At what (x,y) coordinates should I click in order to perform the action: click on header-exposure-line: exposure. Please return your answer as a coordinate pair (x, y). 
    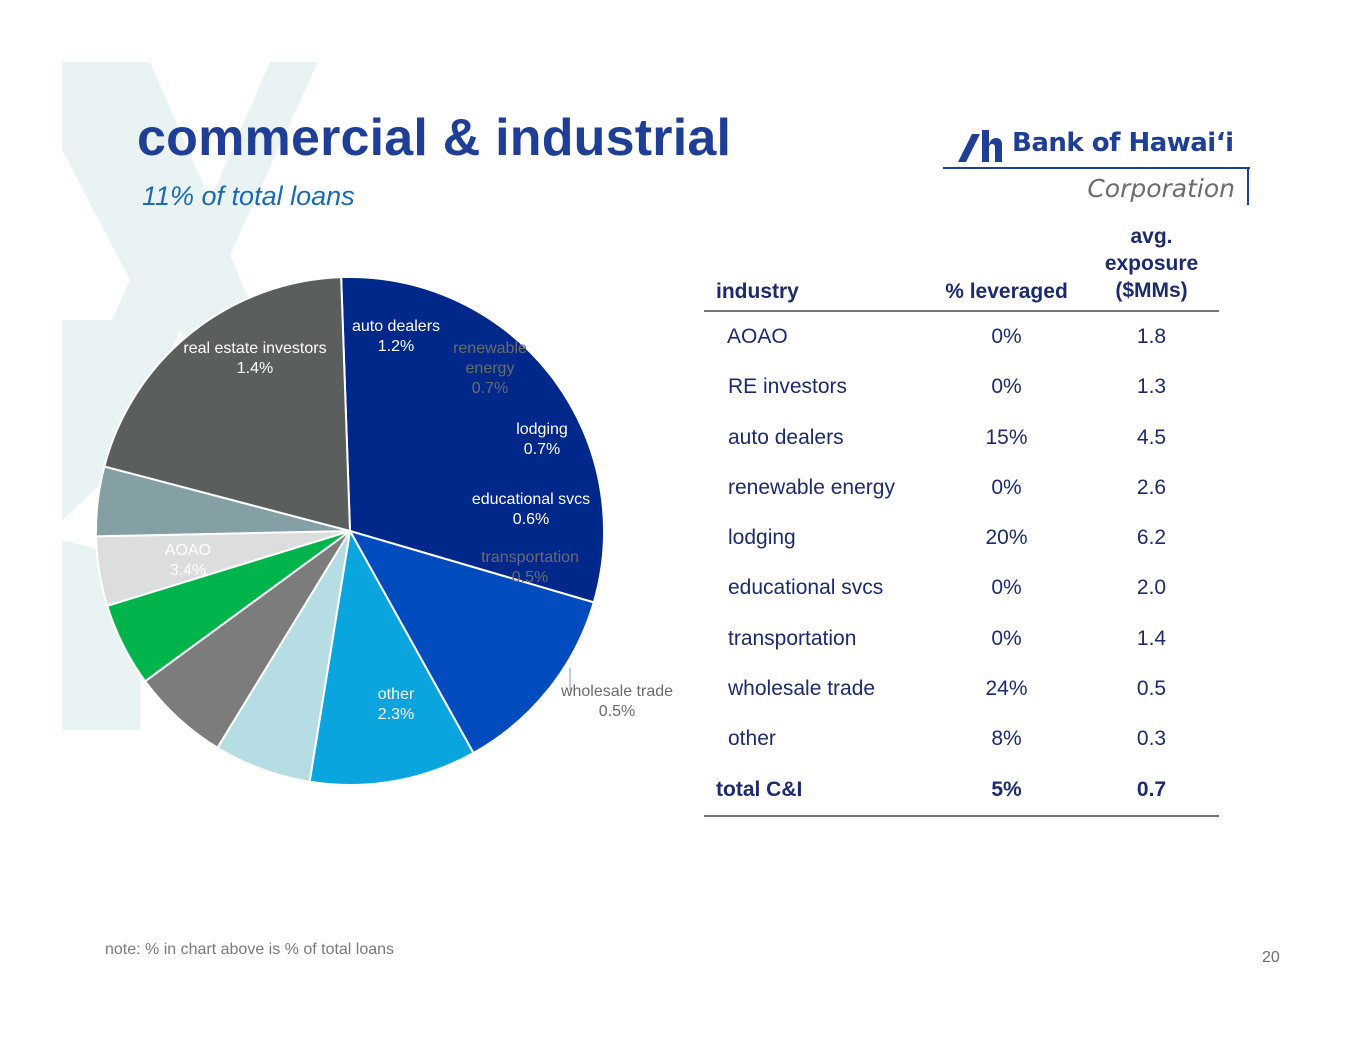
    Looking at the image, I should click on (1151, 263).